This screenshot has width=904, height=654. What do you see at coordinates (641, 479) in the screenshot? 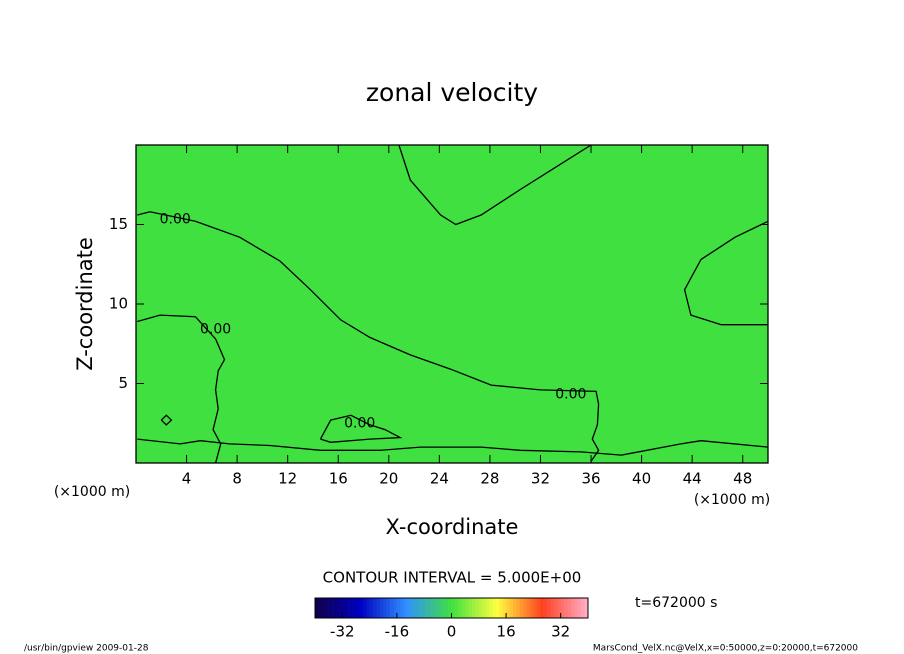
I see `x-tick-label: 40` at bounding box center [641, 479].